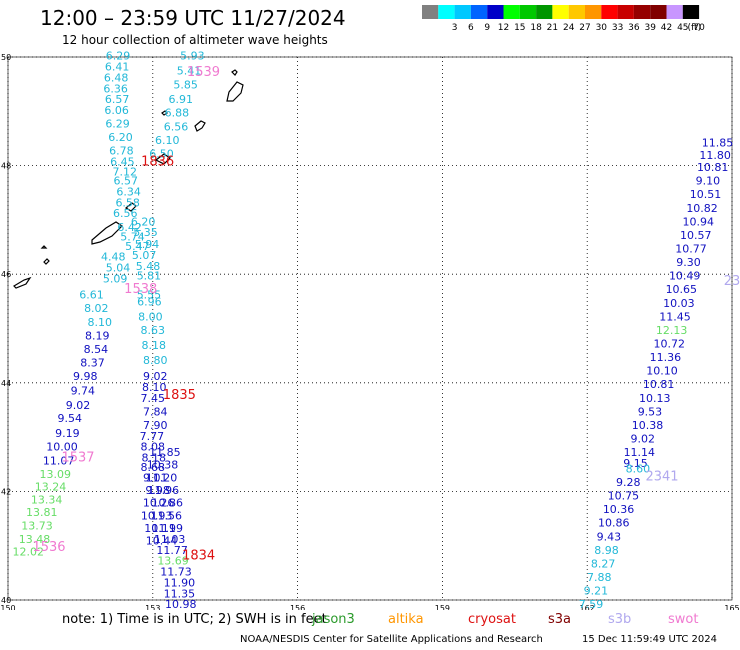 The image size is (740, 650). I want to click on wave-height-value: 11.96, so click(164, 490).